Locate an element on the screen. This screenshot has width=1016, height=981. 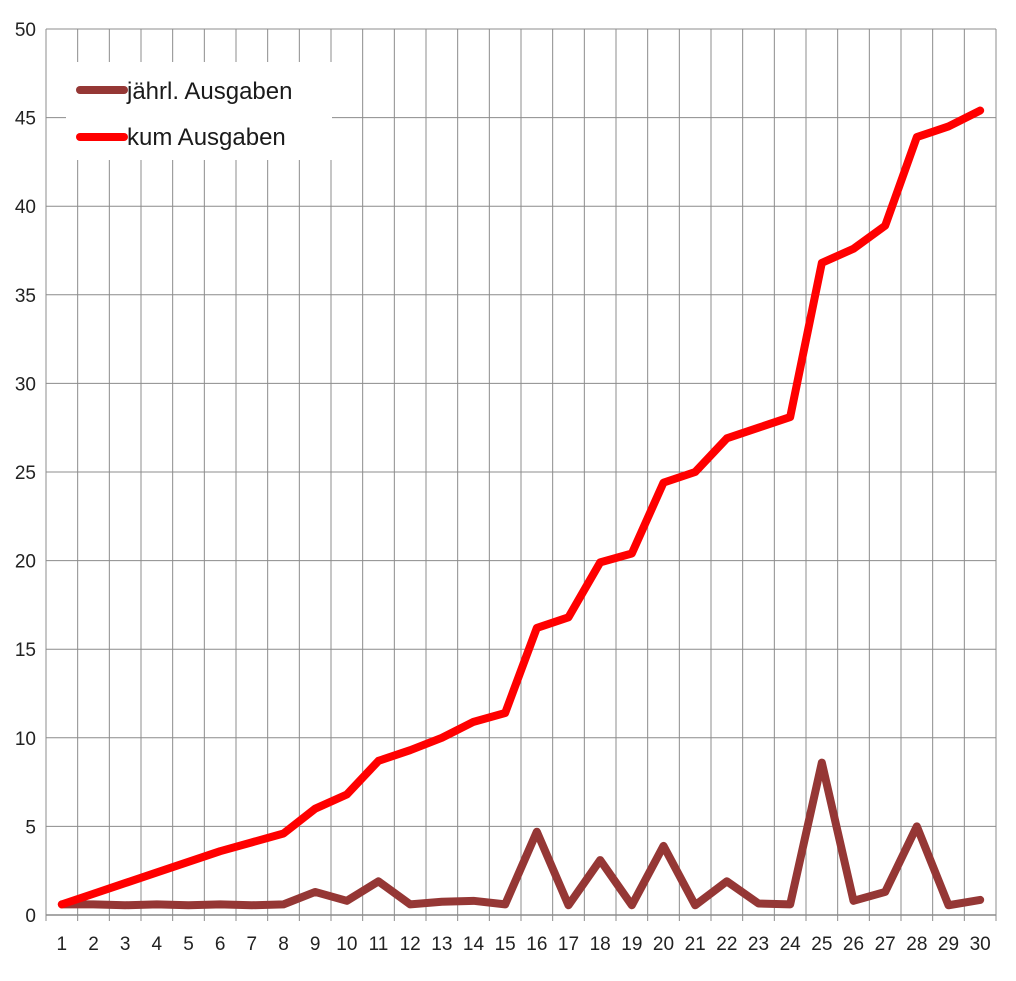
y-tick-label: 0 is located at coordinates (30, 916).